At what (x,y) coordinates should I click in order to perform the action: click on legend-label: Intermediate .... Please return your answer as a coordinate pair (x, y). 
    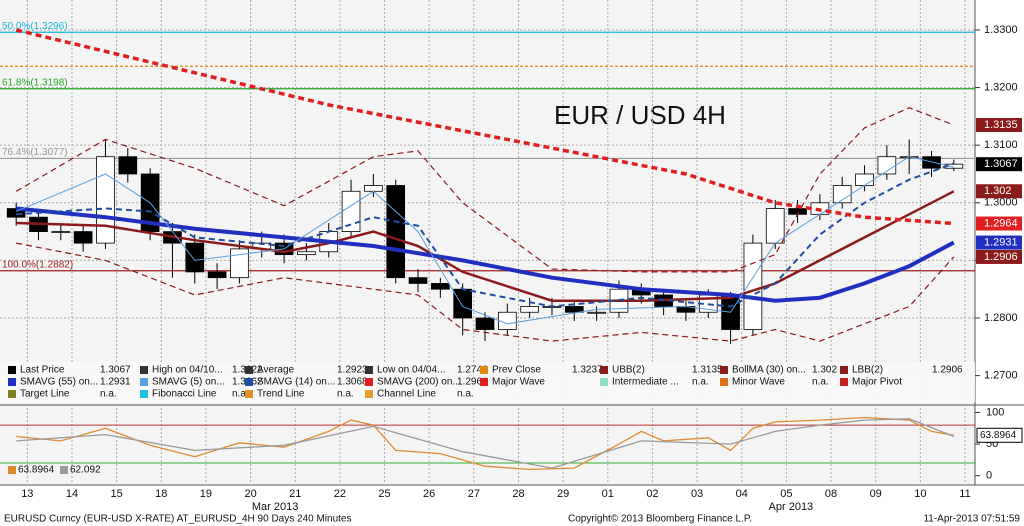
    Looking at the image, I should click on (645, 382).